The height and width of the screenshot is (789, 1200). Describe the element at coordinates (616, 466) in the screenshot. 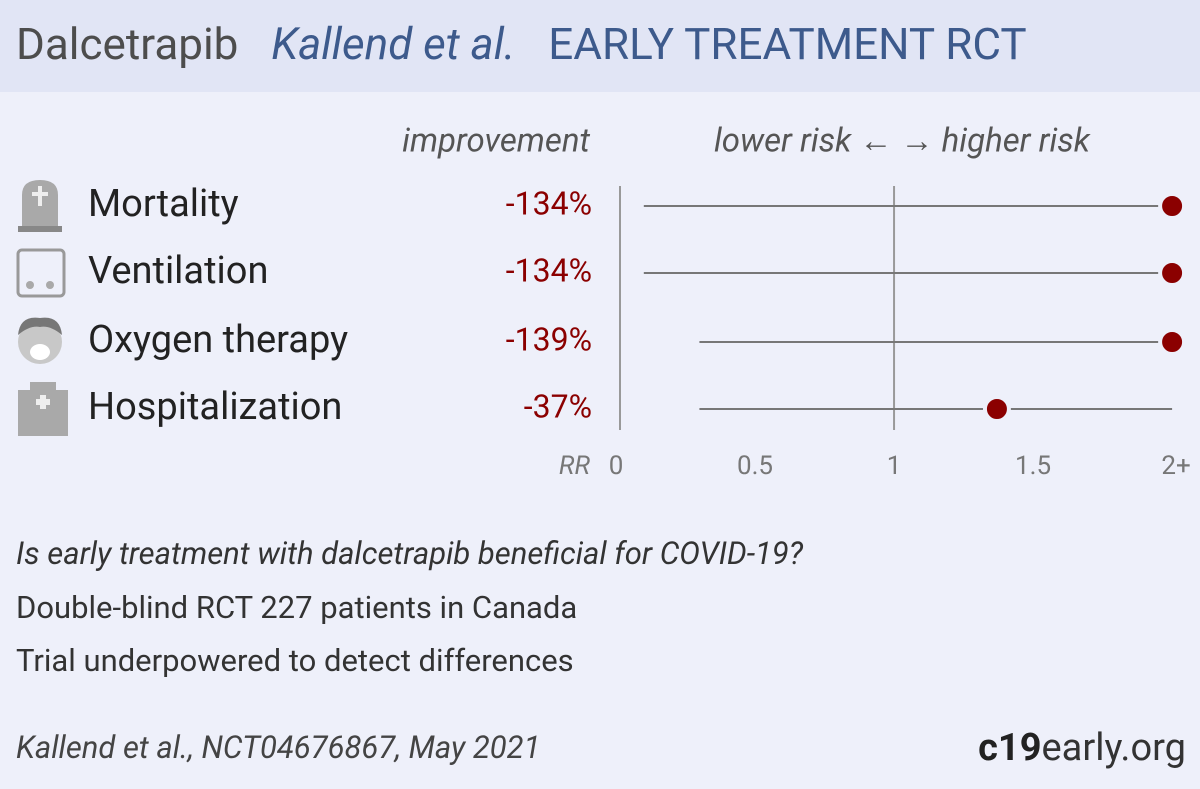

I see `x-tick-label: 0` at that location.